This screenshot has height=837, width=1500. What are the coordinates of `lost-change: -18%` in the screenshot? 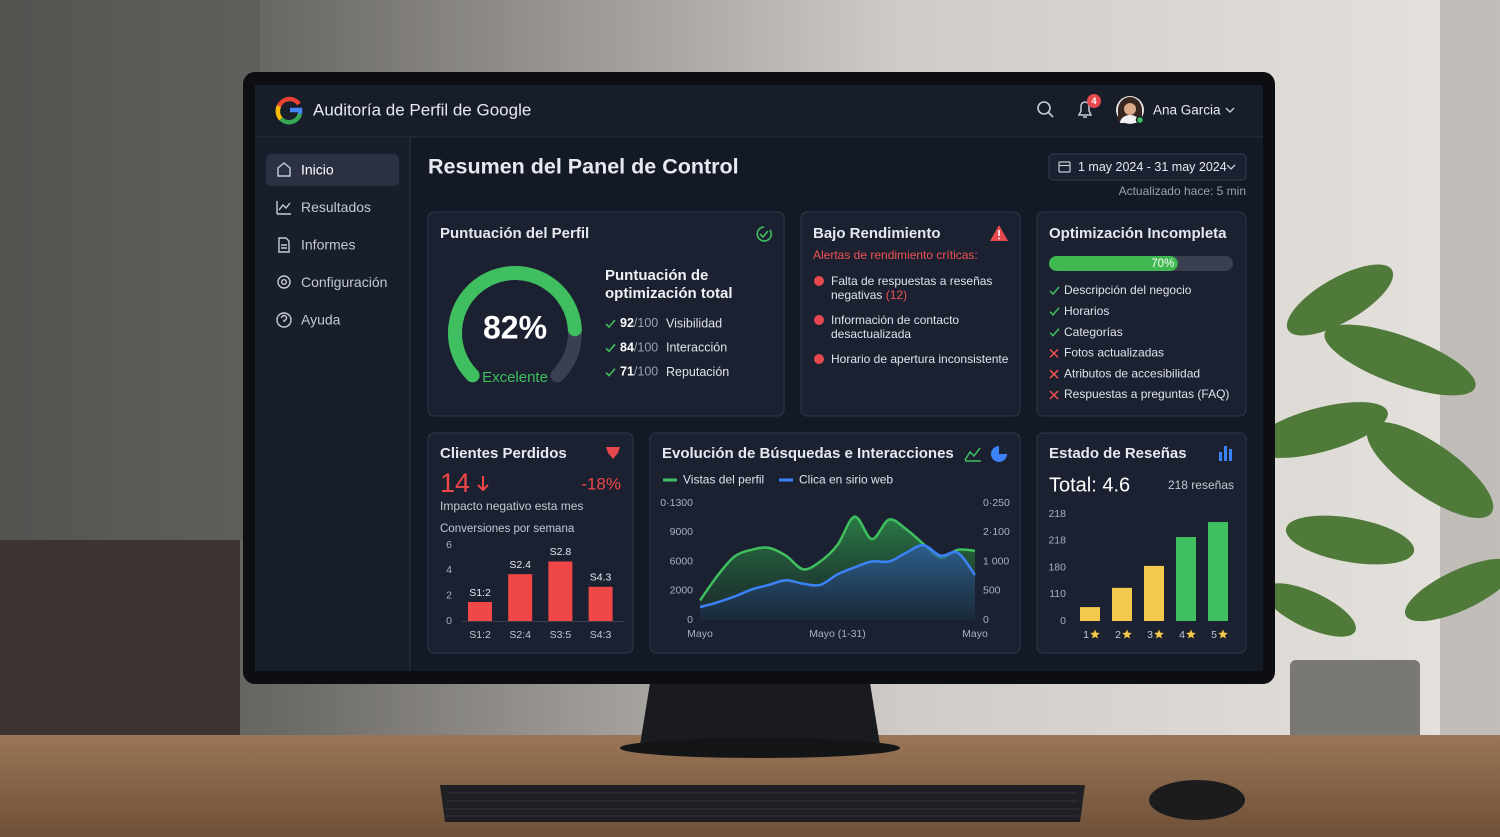 It's located at (601, 483).